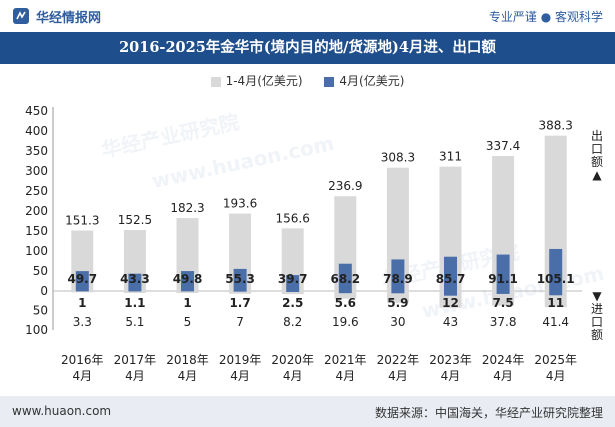 This screenshot has width=615, height=427. Describe the element at coordinates (503, 322) in the screenshot. I see `bar-label-import-cumulative: 37.8` at that location.